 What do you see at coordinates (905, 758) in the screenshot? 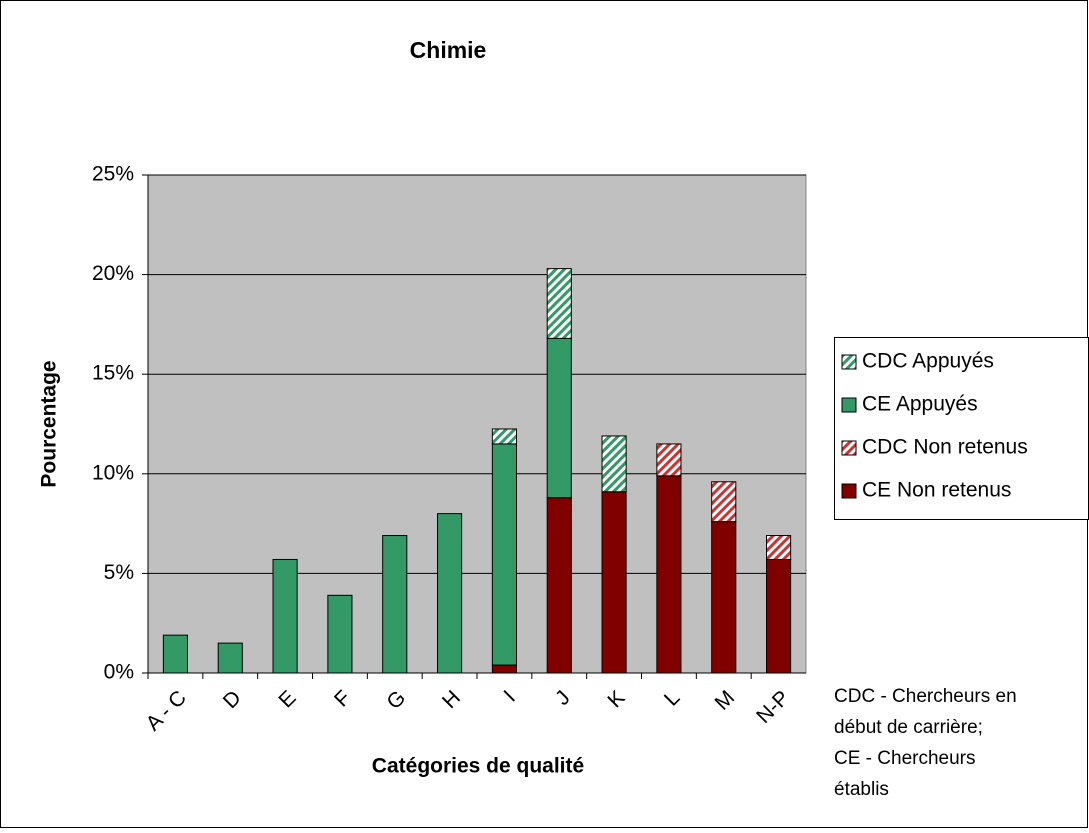
I see `note: CE - Chercheurs` at bounding box center [905, 758].